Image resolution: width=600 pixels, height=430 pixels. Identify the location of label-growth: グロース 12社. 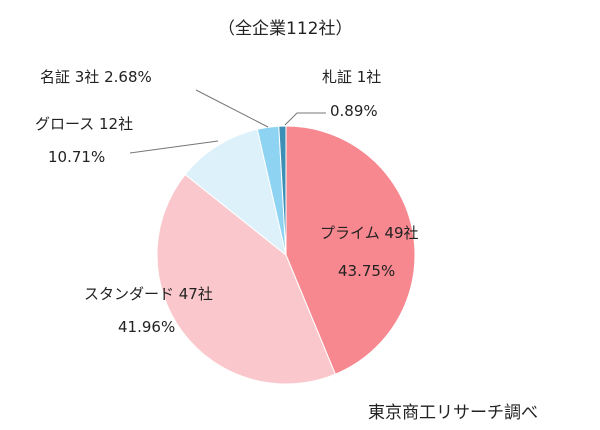
(84, 124).